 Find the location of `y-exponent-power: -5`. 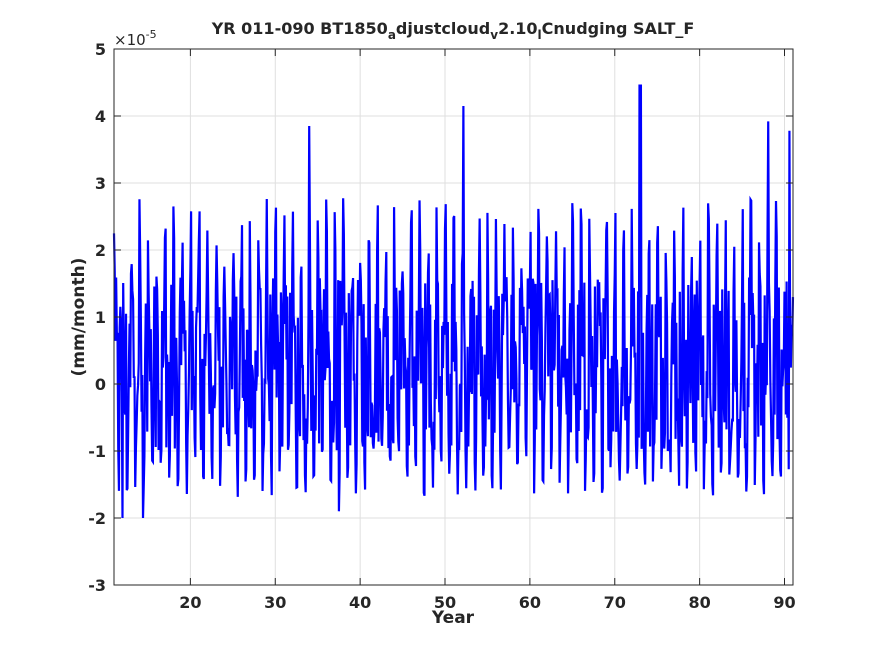

y-exponent-power: -5 is located at coordinates (151, 34).